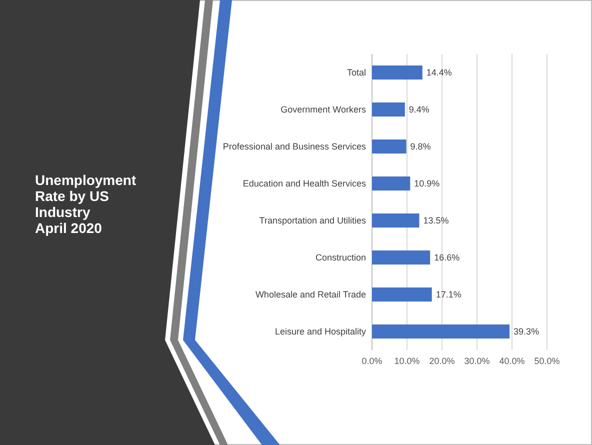 The image size is (592, 445). I want to click on data-label: 10.9%, so click(427, 183).